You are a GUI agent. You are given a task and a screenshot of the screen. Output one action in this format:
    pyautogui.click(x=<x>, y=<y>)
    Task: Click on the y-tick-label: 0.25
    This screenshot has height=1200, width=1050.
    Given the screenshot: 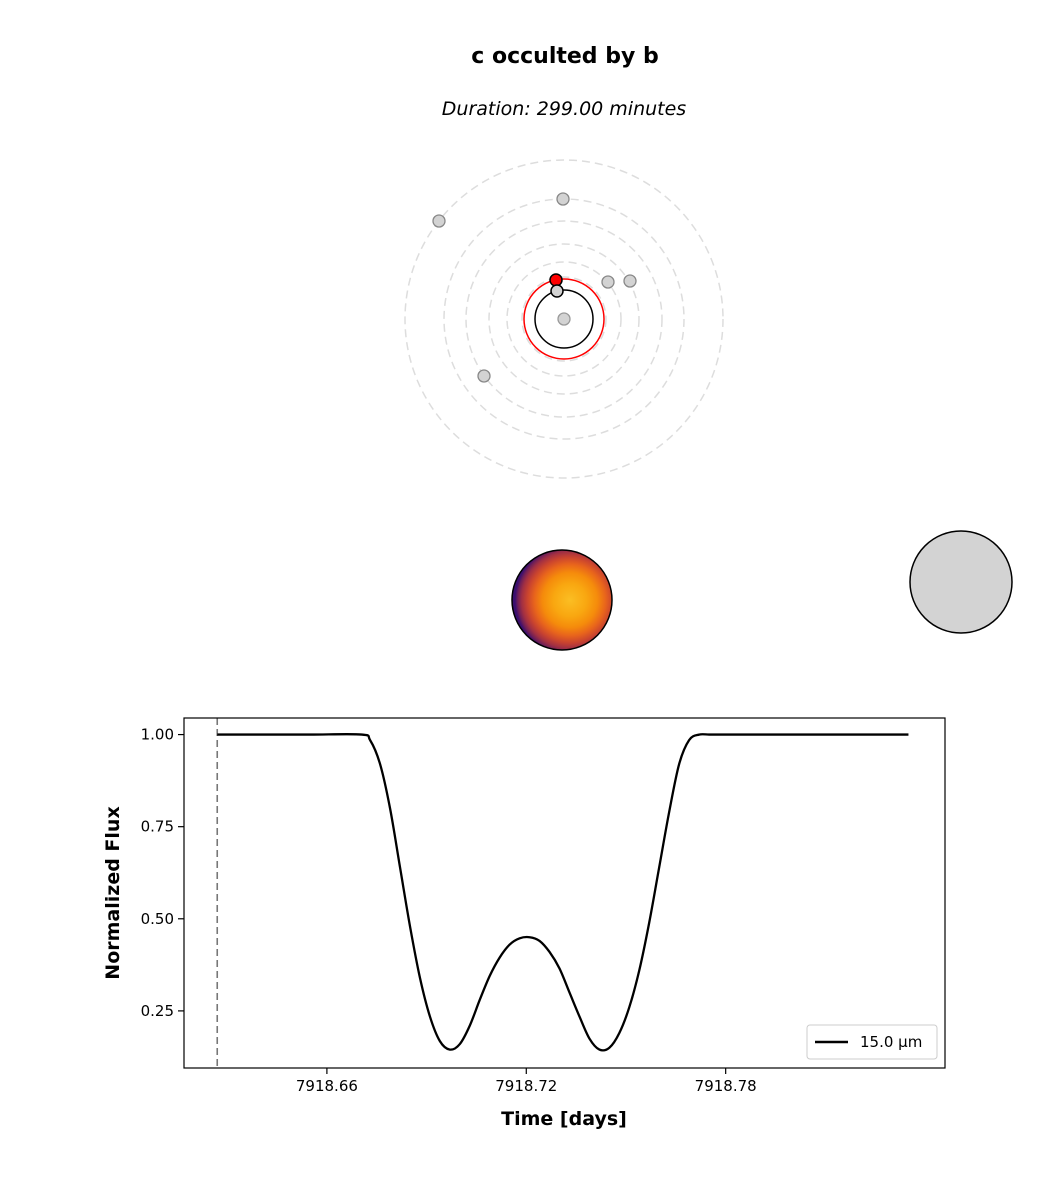 What is the action you would take?
    pyautogui.click(x=157, y=1011)
    